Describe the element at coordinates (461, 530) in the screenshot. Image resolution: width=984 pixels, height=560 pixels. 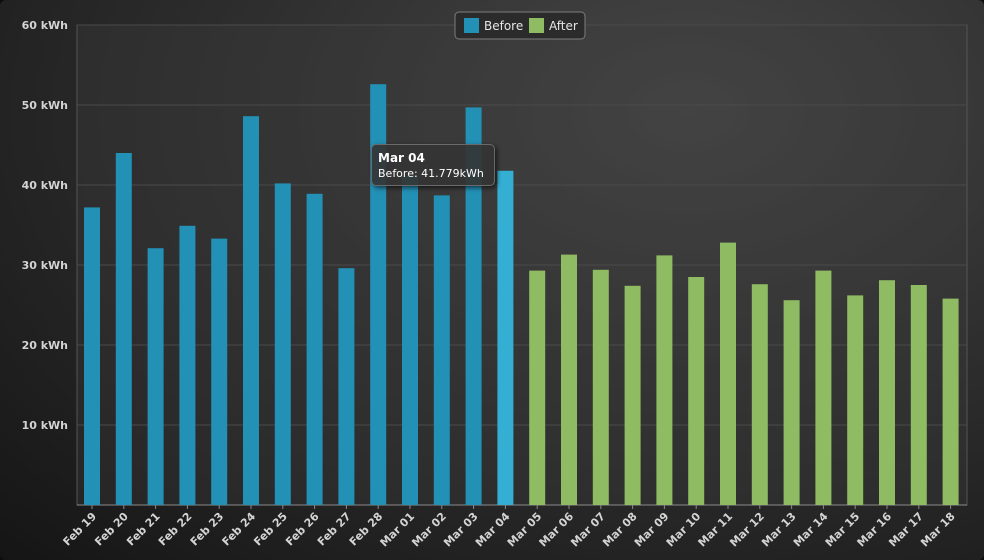
I see `x-tick-label: Mar 03` at that location.